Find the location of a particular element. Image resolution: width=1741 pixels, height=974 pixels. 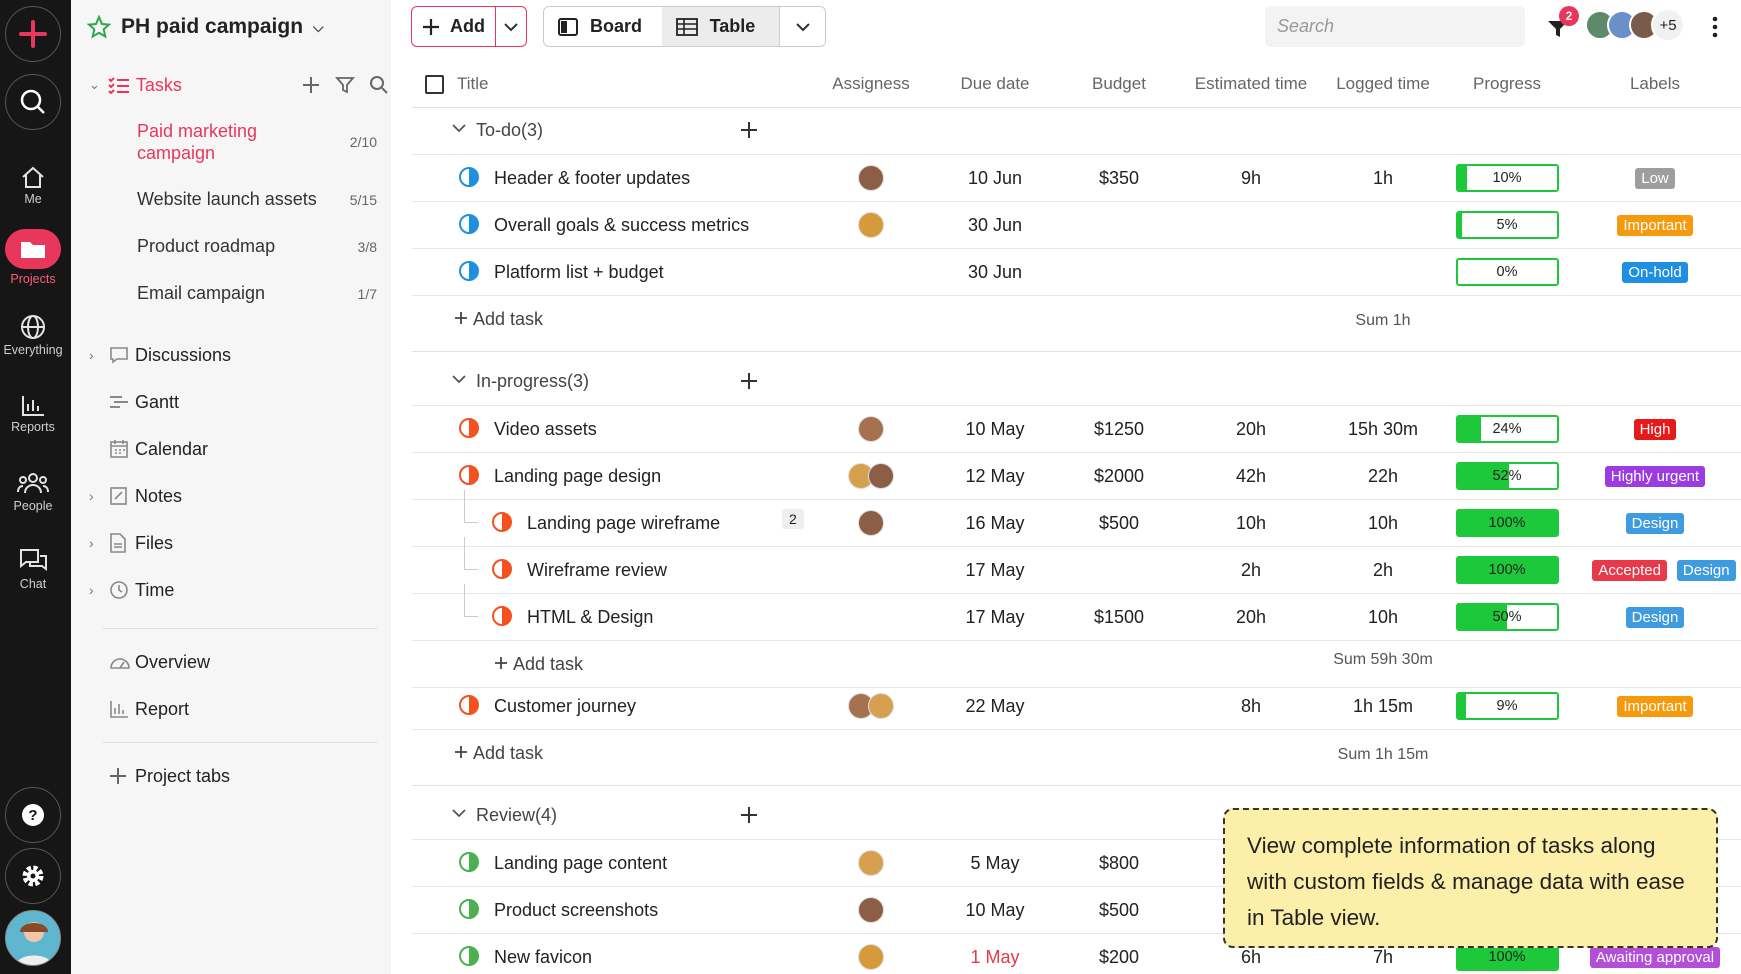

label-badge: Low is located at coordinates (1655, 178).